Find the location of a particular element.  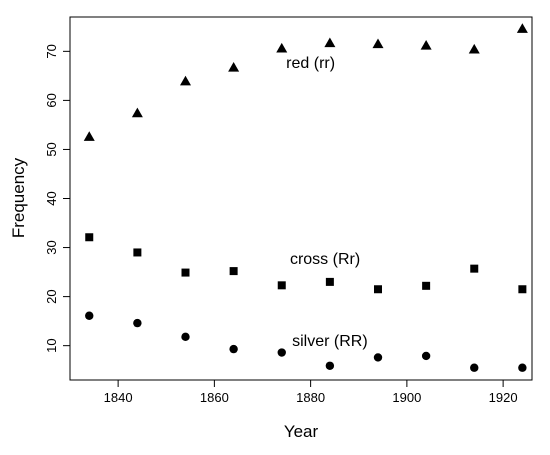

x-tick-label: 1920 is located at coordinates (503, 397).